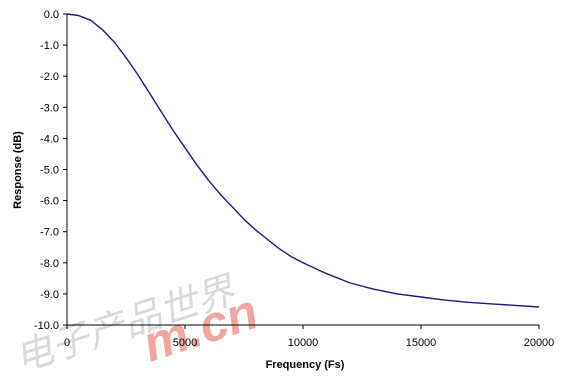  I want to click on y-tick-label: -3.0, so click(49, 108).